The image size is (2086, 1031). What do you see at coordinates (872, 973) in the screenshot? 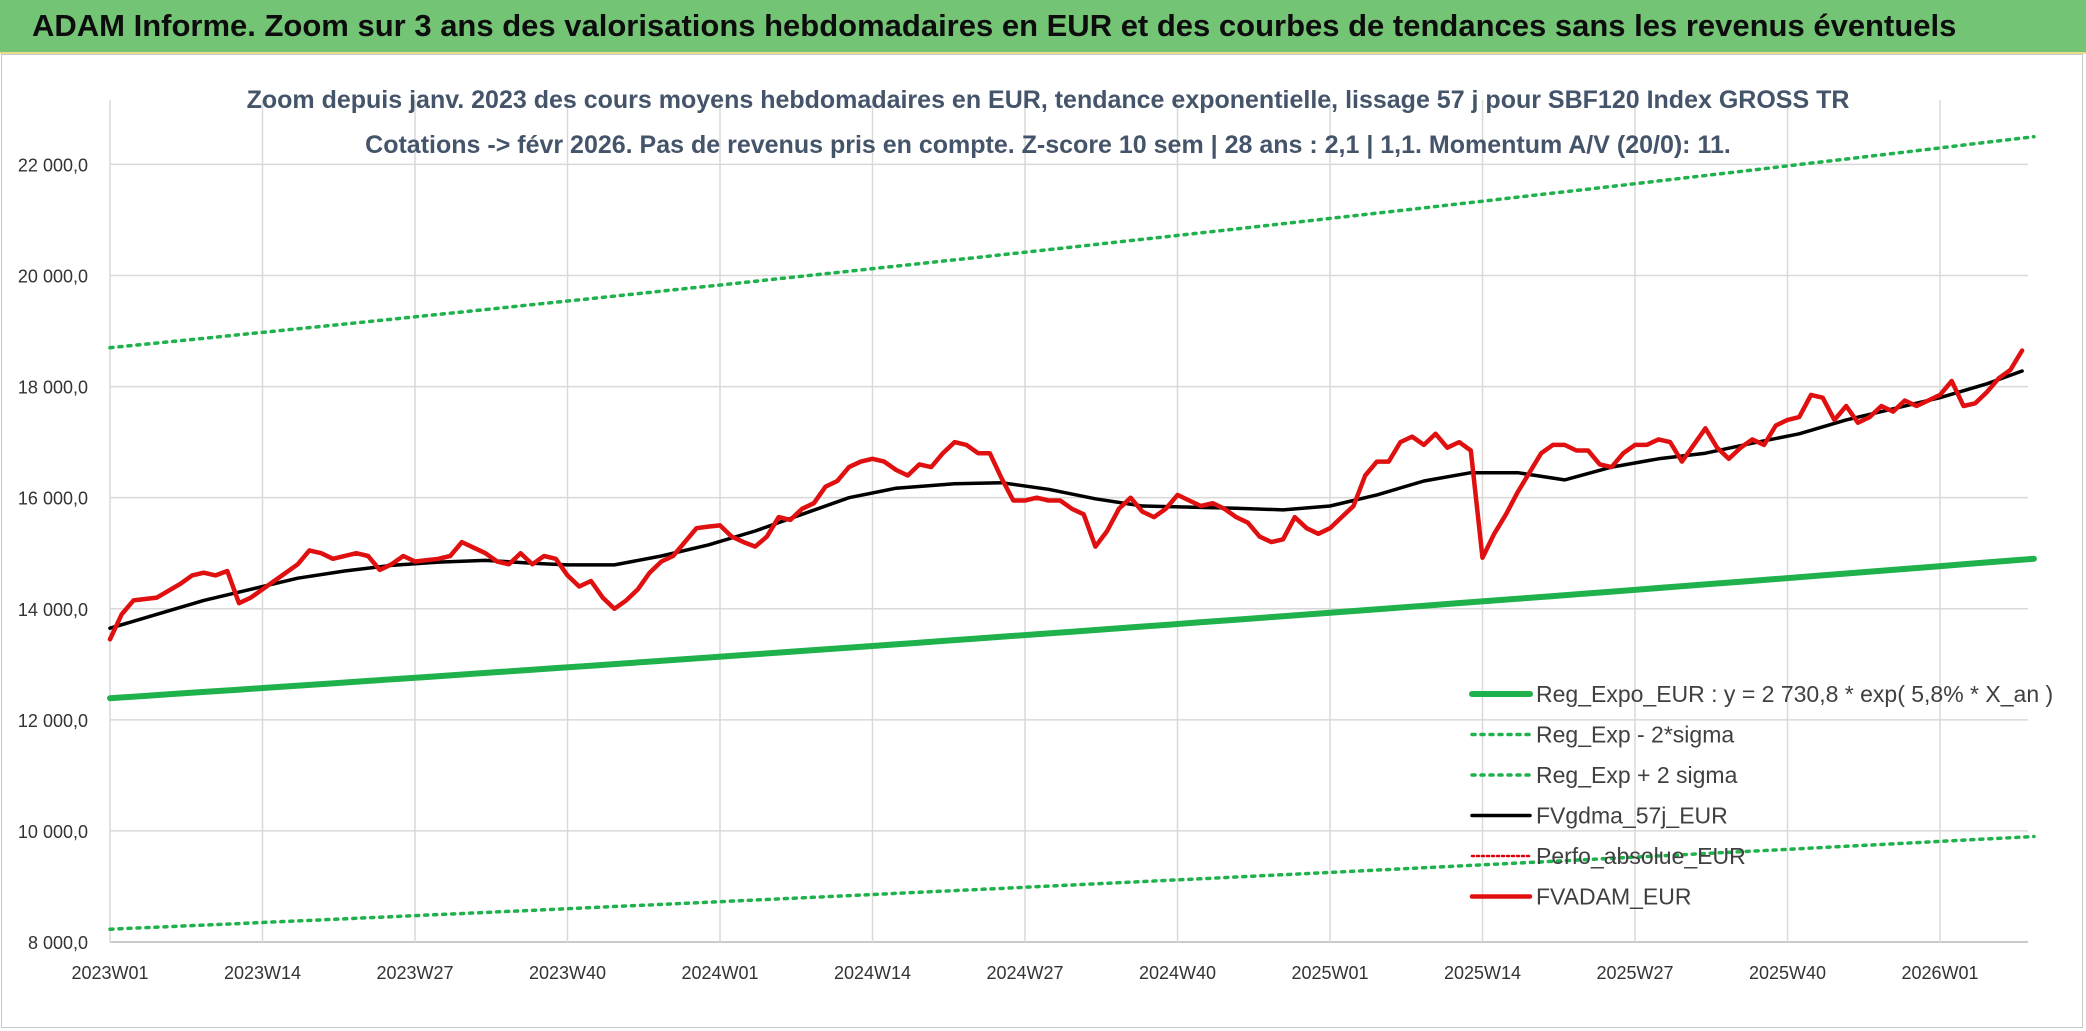
I see `x-tick-label: 2024W14` at bounding box center [872, 973].